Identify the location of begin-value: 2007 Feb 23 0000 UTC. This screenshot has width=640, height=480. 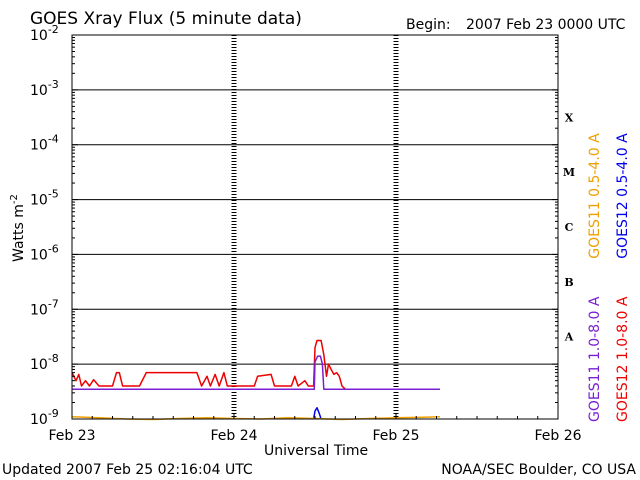
(546, 25).